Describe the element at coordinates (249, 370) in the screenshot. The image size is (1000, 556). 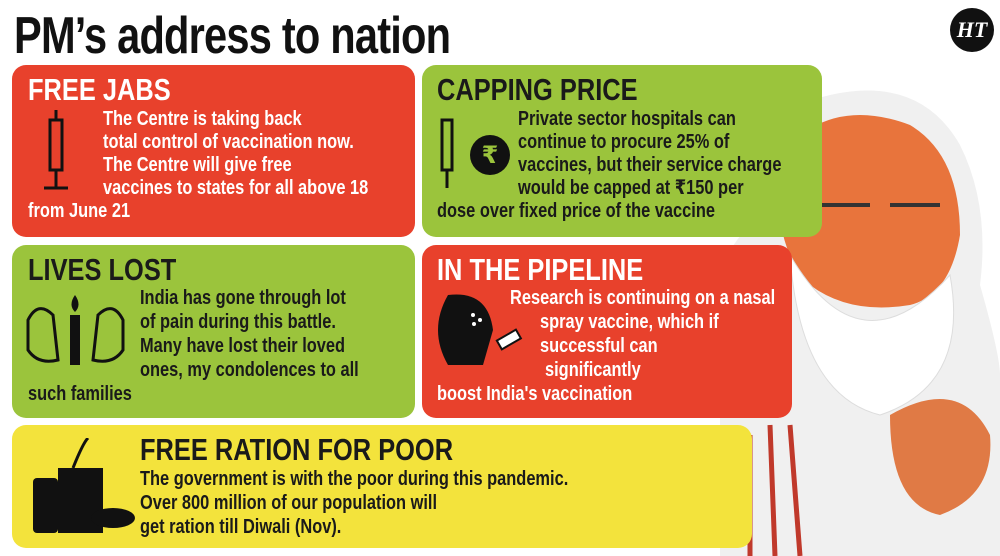
I see `panel-line: ones, my condolences to all` at that location.